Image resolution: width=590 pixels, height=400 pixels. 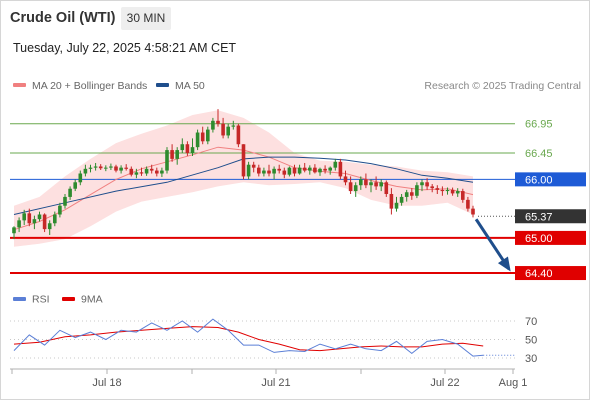 I want to click on ma20-swatch, so click(x=19, y=85).